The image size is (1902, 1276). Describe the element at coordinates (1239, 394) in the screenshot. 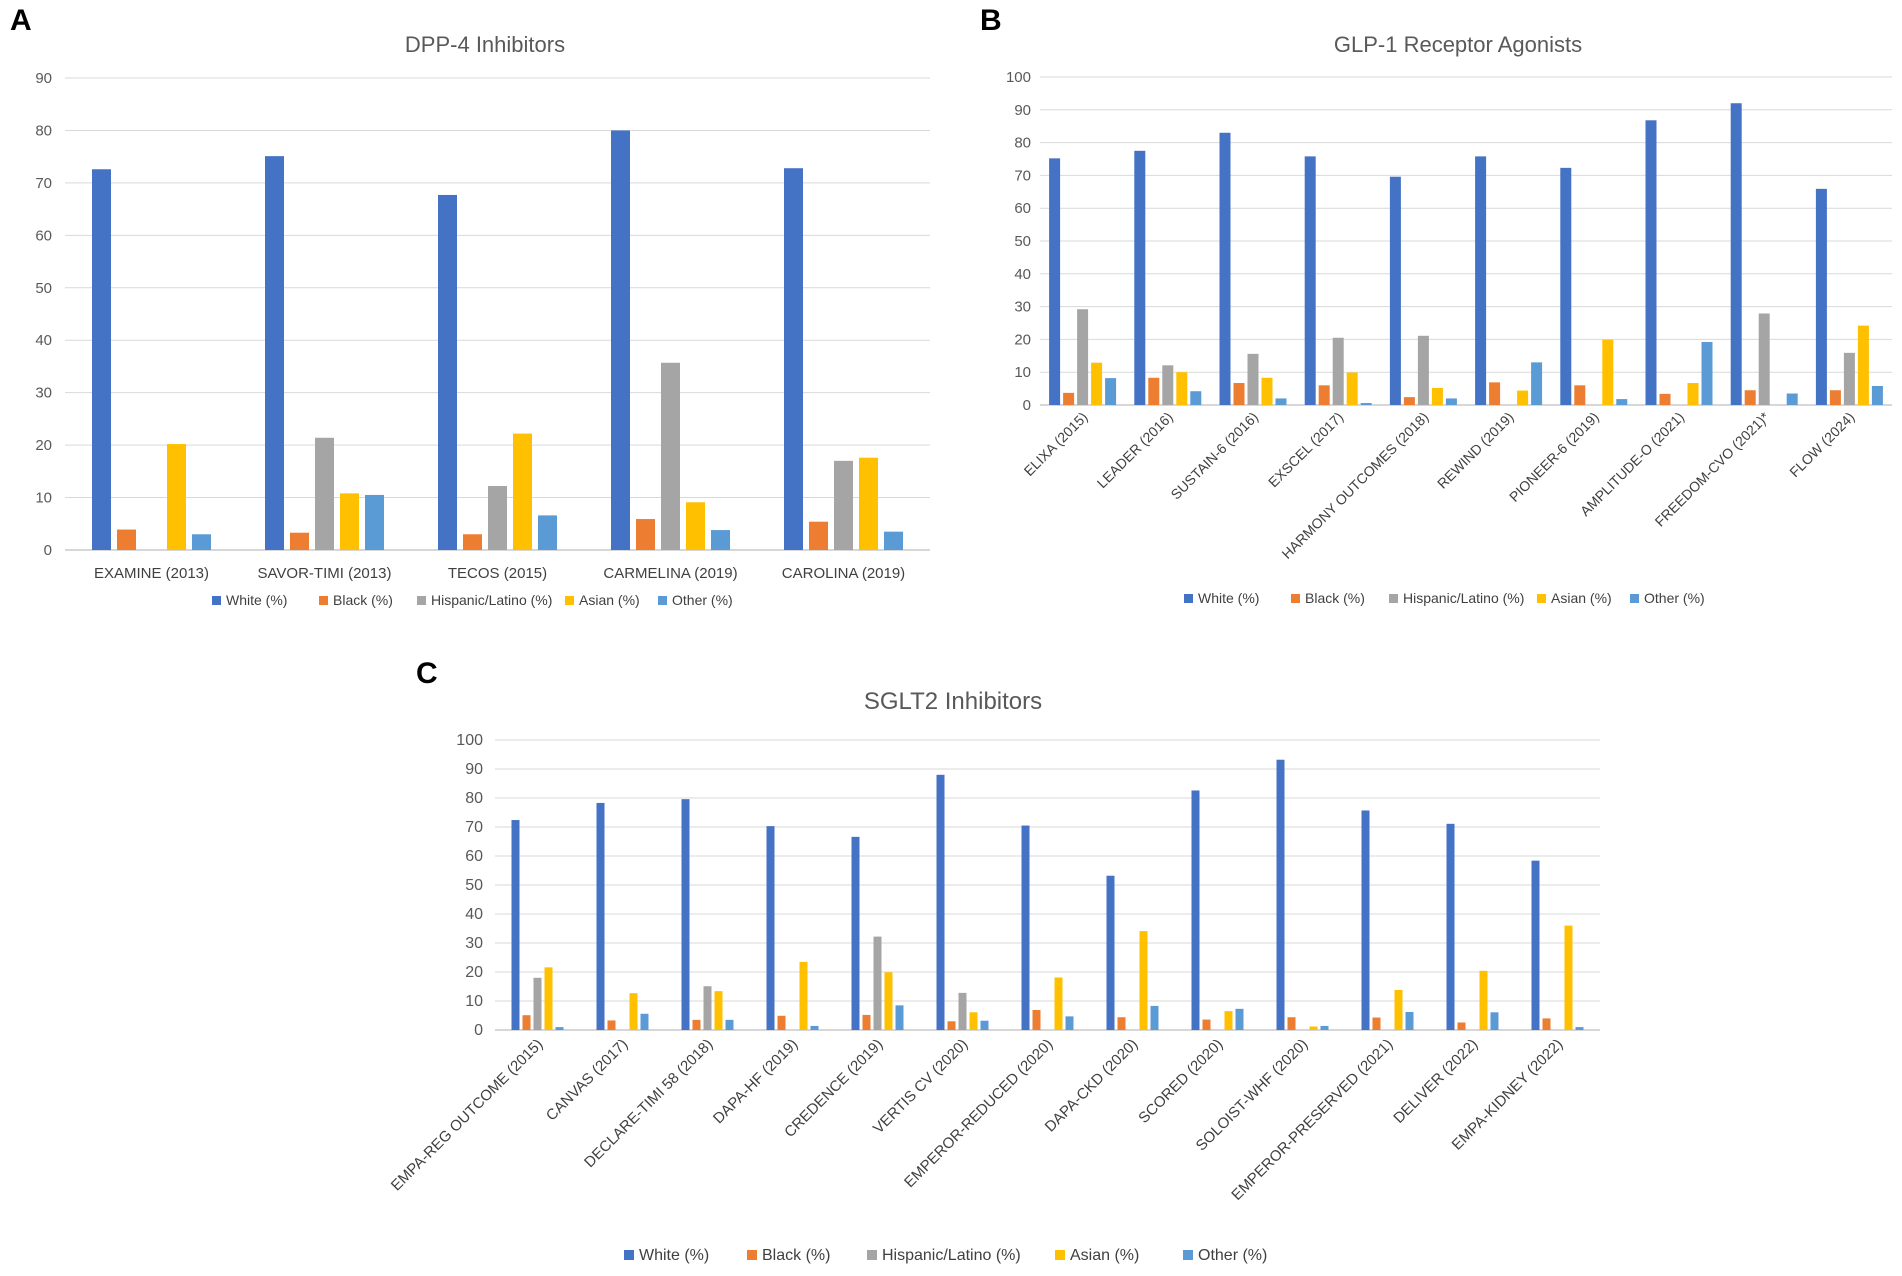

I see `bar-black-sustain-6-2016` at that location.